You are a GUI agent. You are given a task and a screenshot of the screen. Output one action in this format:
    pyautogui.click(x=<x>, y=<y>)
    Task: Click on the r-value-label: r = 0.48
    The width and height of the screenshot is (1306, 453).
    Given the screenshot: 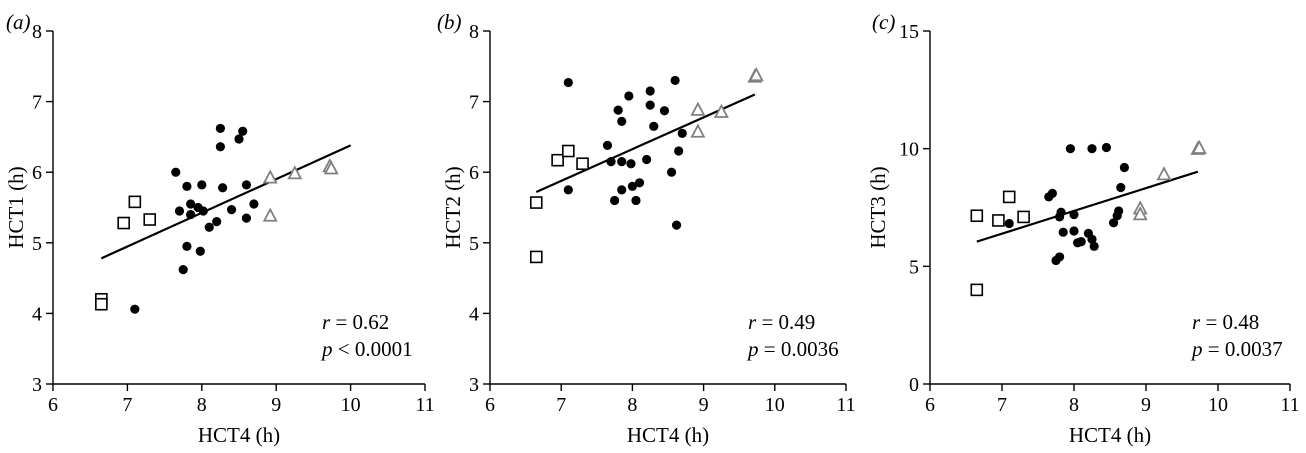 What is the action you would take?
    pyautogui.click(x=1225, y=322)
    